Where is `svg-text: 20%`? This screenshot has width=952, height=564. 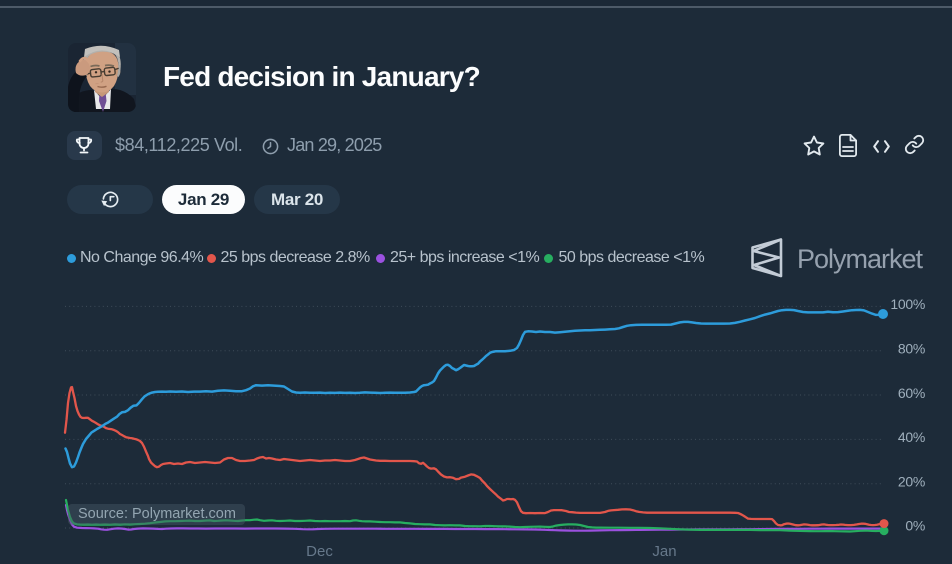
svg-text: 20% is located at coordinates (911, 481).